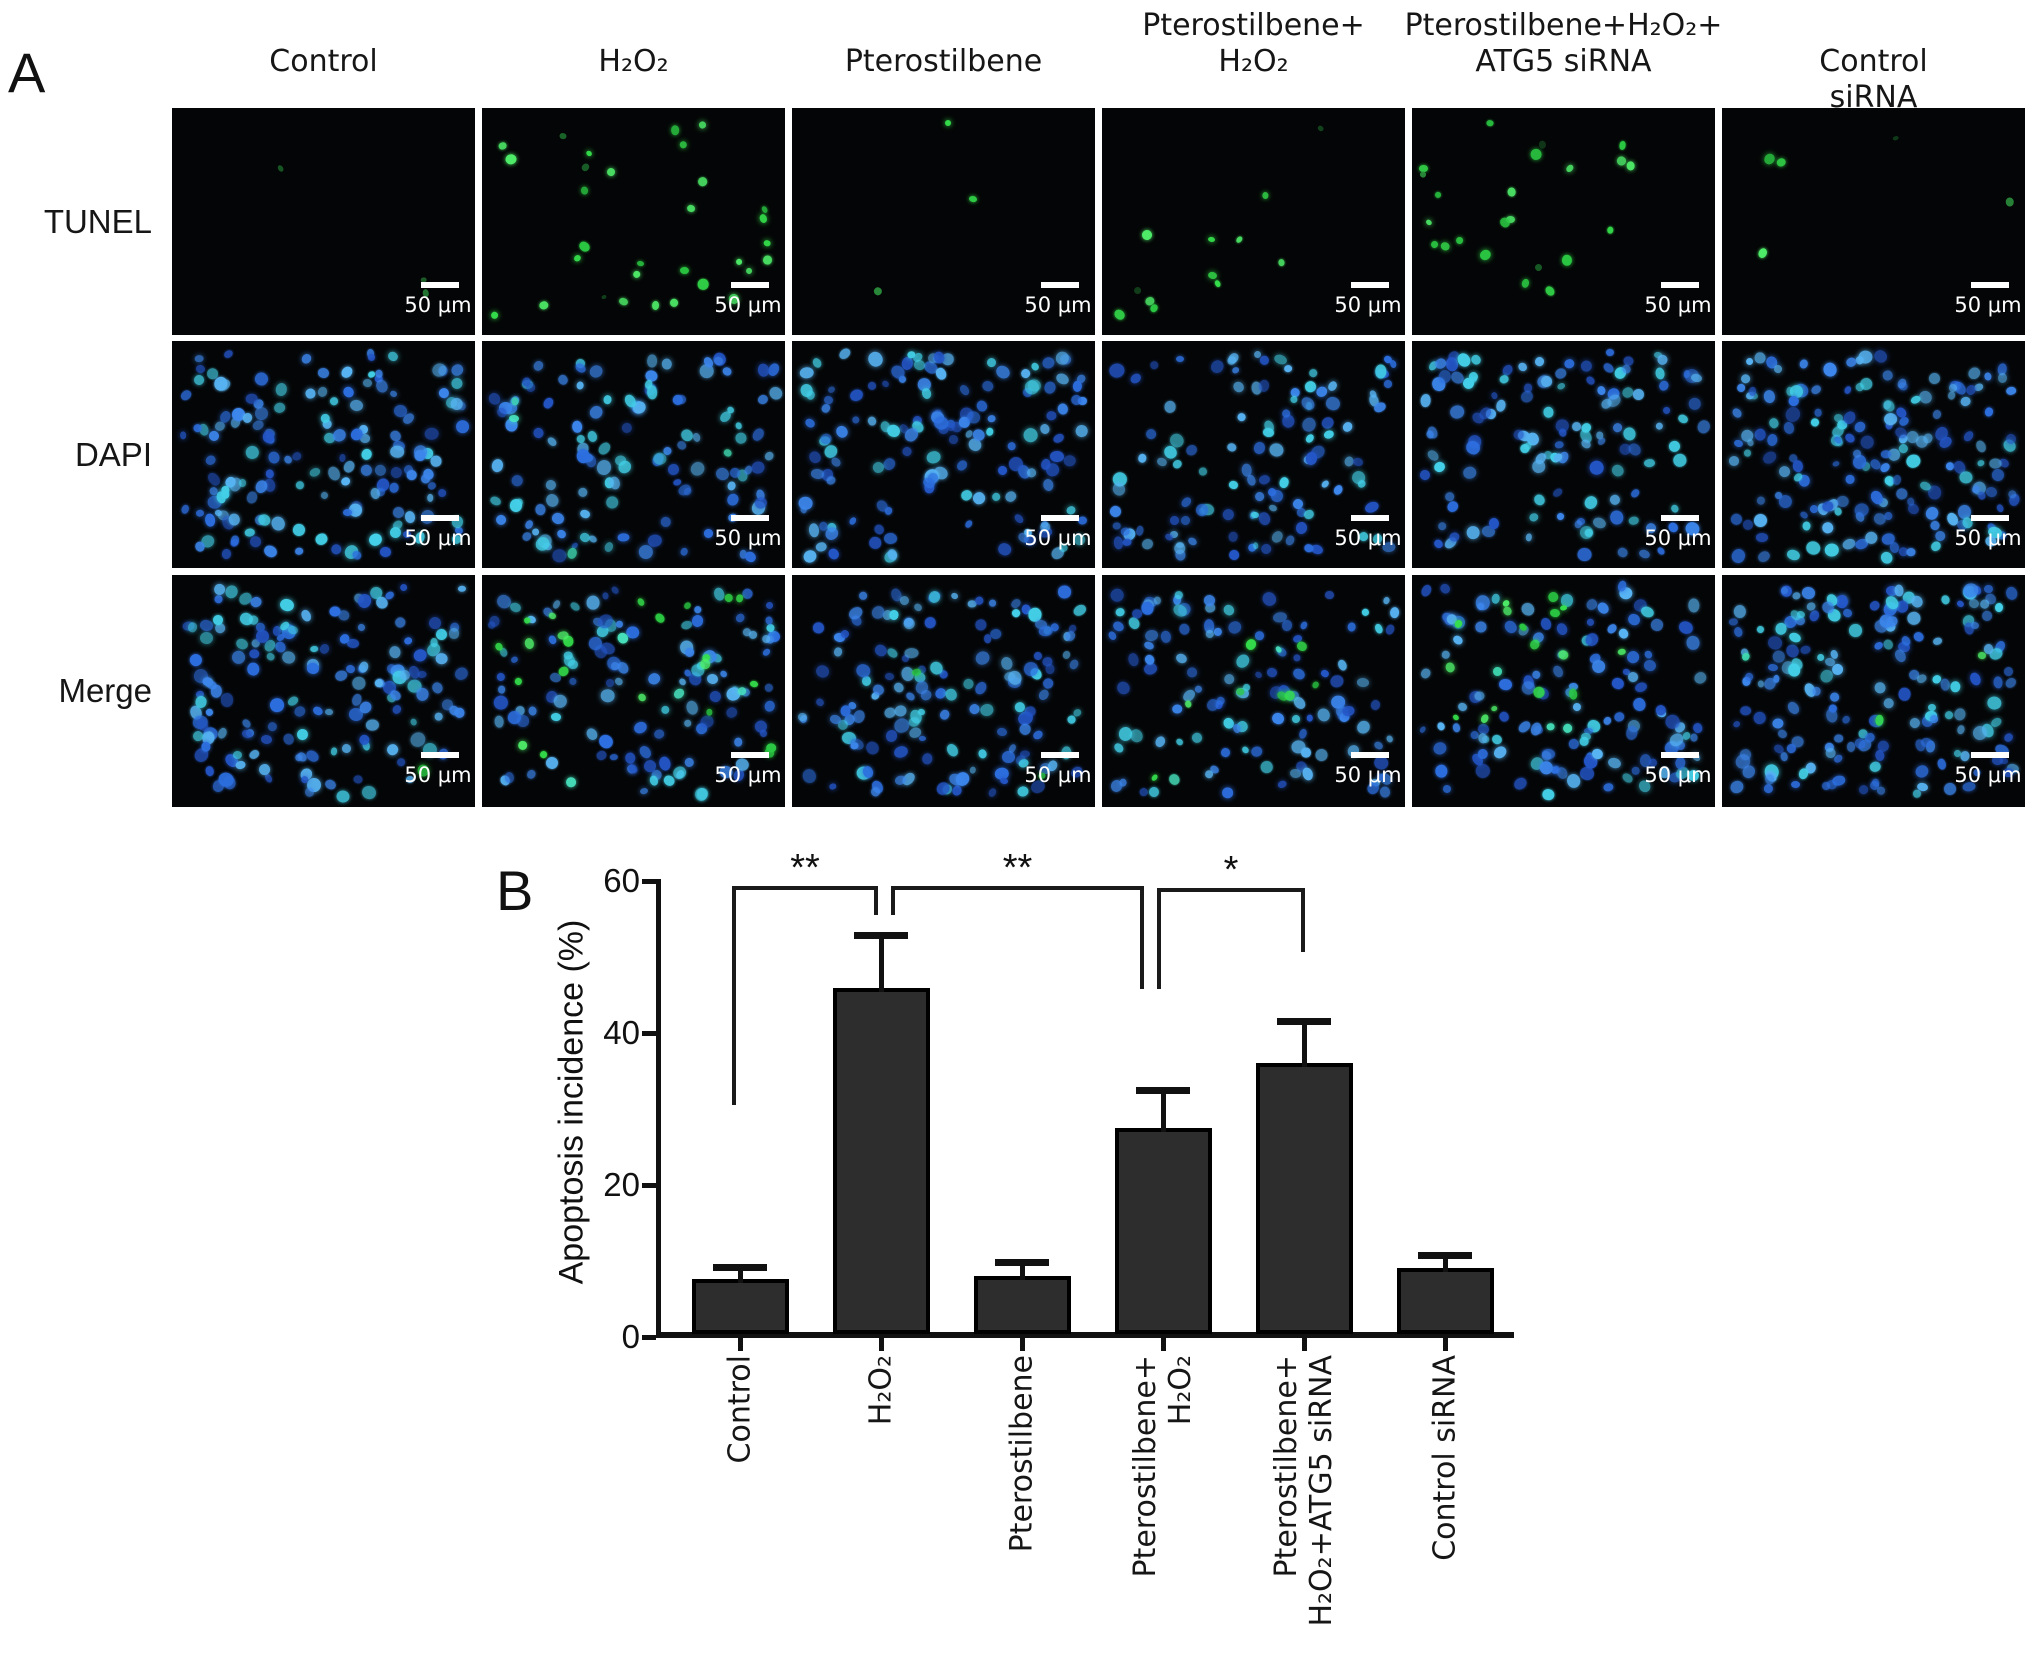 This screenshot has width=2032, height=1662. Describe the element at coordinates (2009, 202) in the screenshot. I see `tunel-dot-faint` at that location.